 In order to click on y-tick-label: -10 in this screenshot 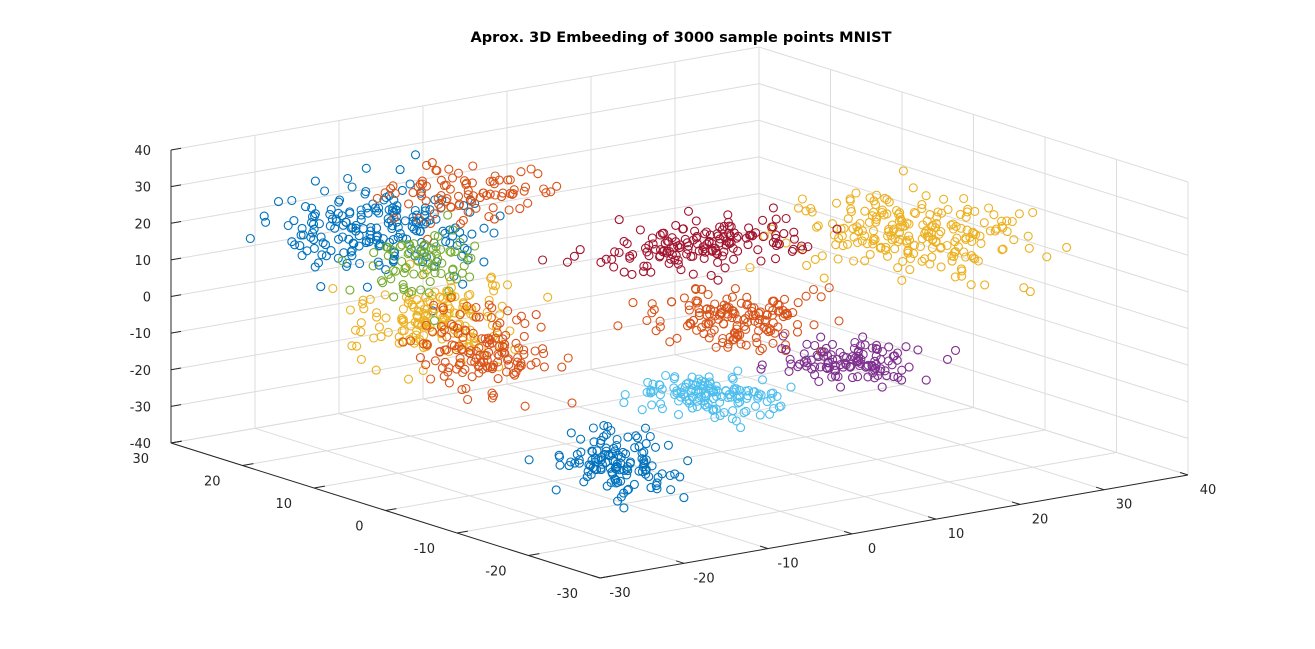, I will do `click(424, 549)`.